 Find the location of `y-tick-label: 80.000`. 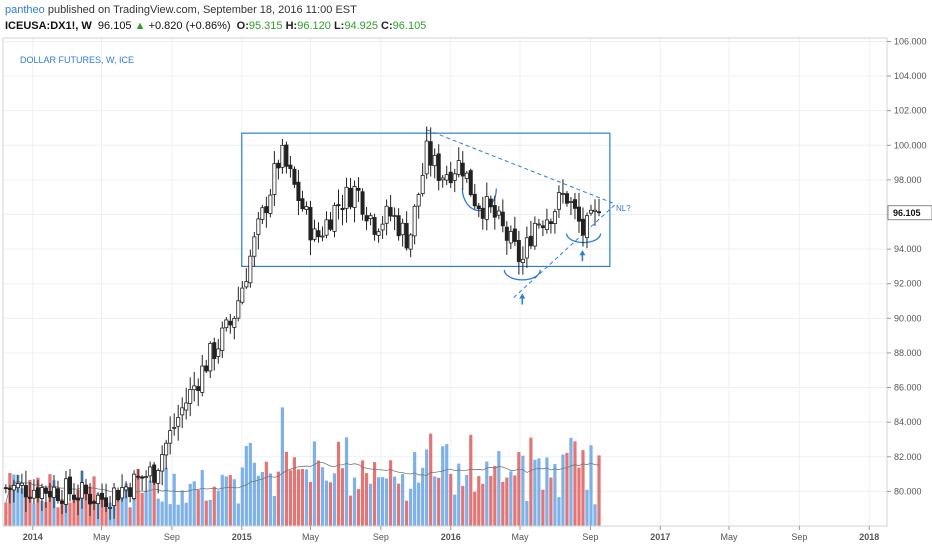

y-tick-label: 80.000 is located at coordinates (908, 491).